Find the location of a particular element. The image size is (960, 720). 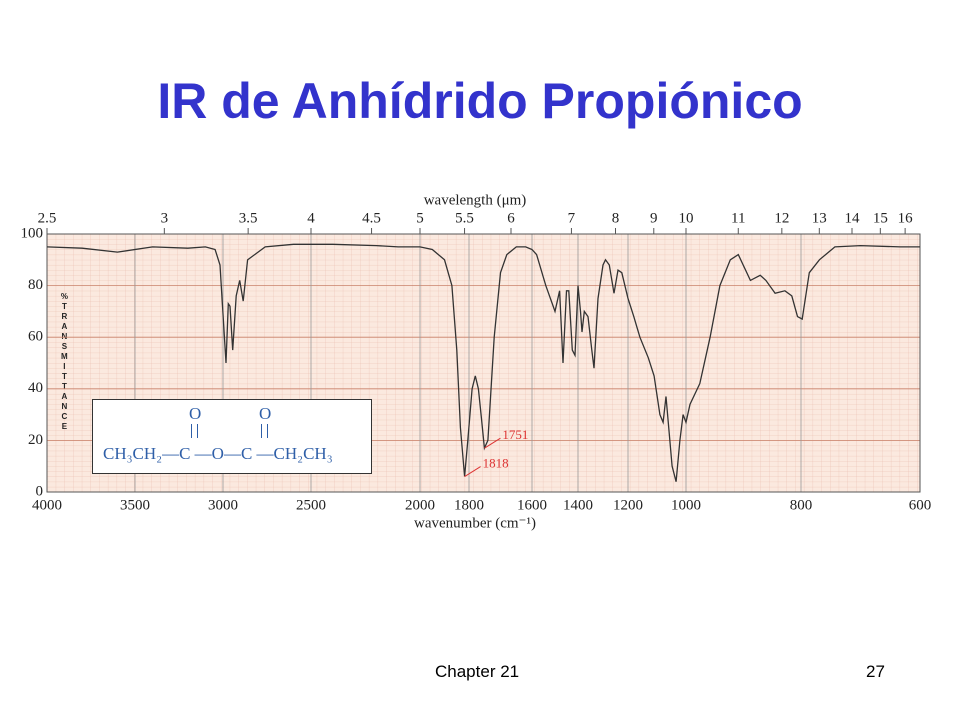

x2-tick-label: 4.5 is located at coordinates (371, 218).